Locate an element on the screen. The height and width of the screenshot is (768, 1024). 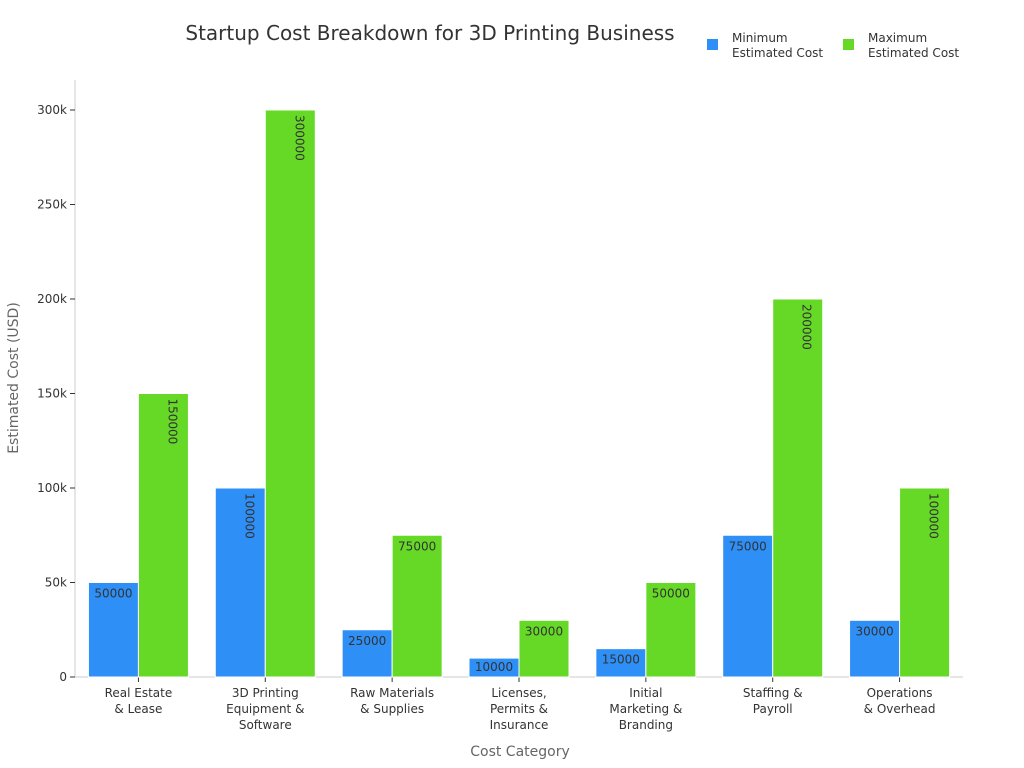
x-tick-label: Operations & Overhead is located at coordinates (900, 701).